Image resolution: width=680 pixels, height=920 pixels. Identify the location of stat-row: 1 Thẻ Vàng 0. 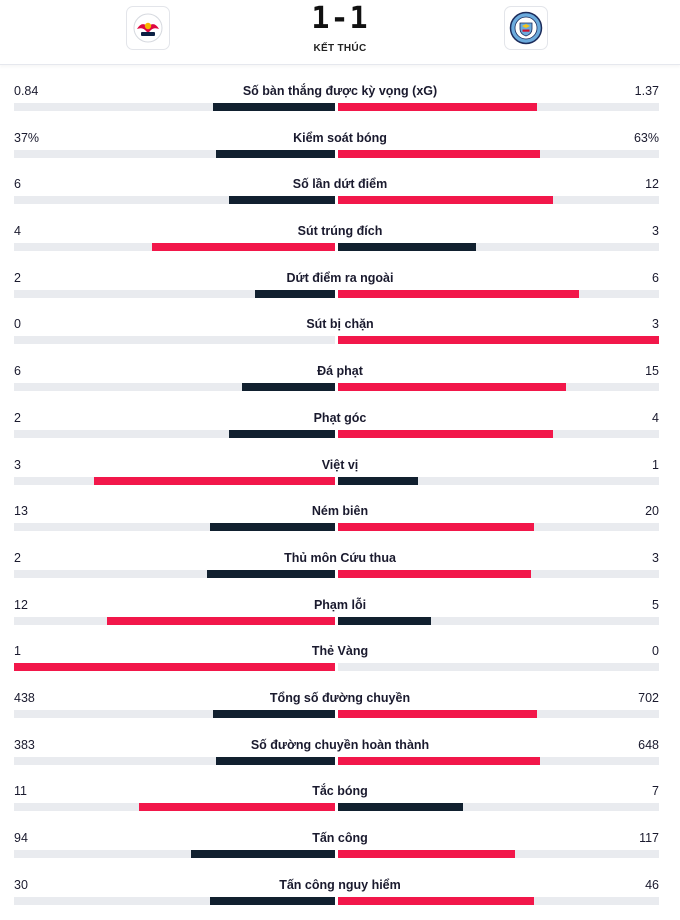
(340, 663).